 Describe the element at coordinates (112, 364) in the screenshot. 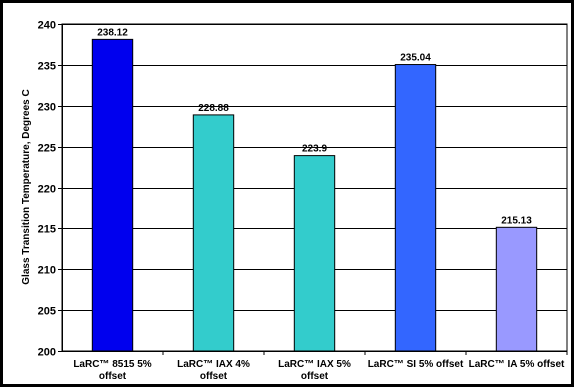

I see `x-tick-label: LaRC™ 8515 5%` at that location.